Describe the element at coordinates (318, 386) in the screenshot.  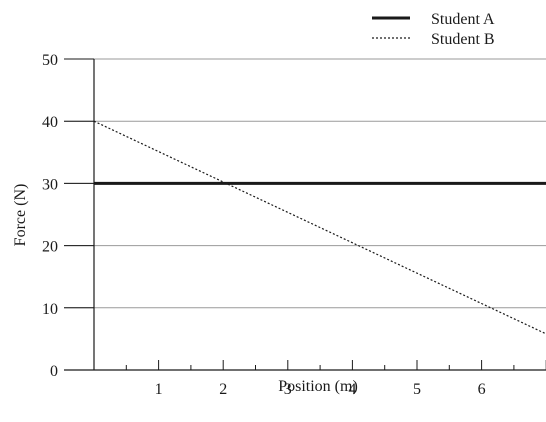
I see `x-axis-title: Position (m)` at that location.